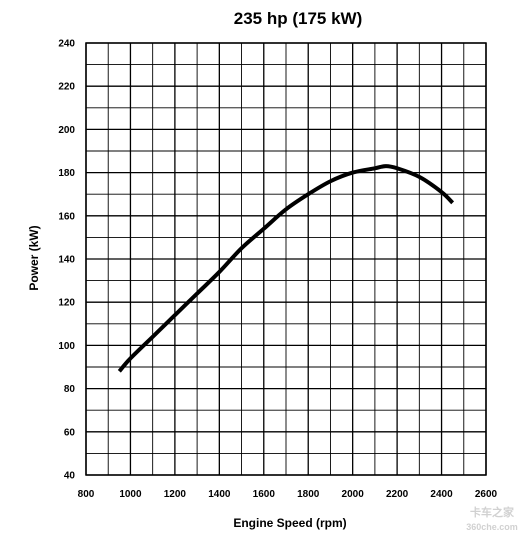 The width and height of the screenshot is (527, 544). I want to click on x-tick-label: 2200, so click(397, 494).